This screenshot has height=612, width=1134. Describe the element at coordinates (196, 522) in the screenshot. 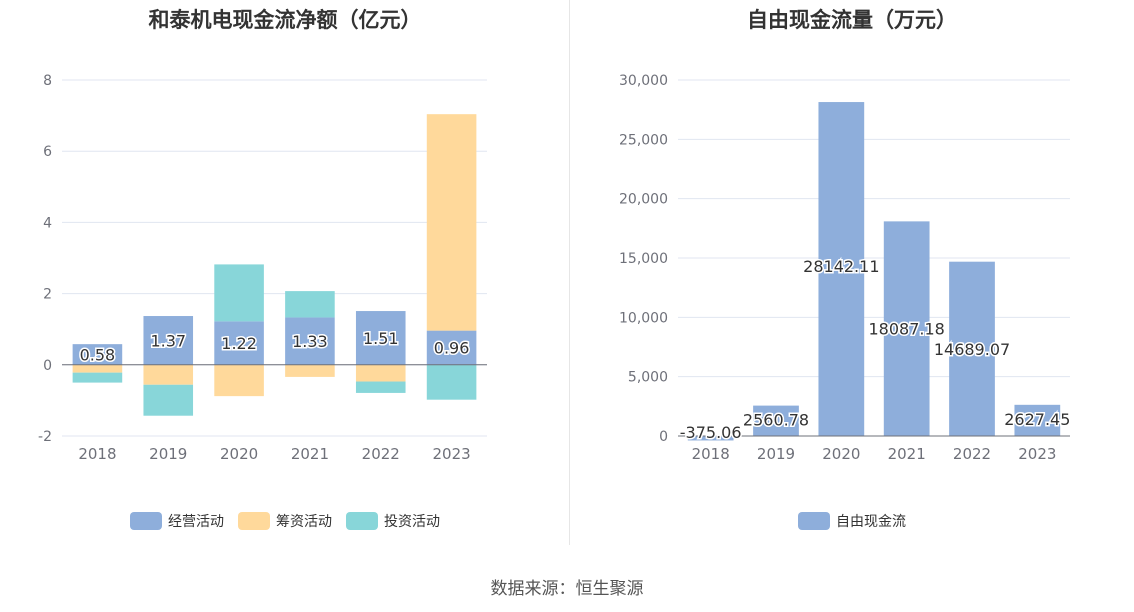

I see `legend-label: 经营活动` at that location.